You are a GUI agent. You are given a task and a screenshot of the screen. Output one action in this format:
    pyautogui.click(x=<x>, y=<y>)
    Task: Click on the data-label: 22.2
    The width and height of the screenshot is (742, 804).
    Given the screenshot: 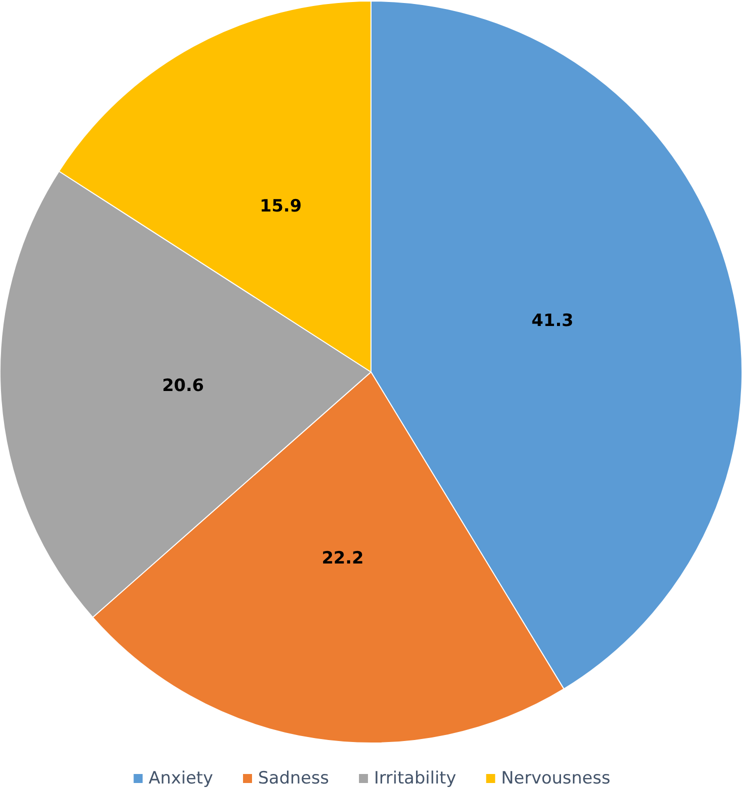 What is the action you would take?
    pyautogui.click(x=343, y=558)
    